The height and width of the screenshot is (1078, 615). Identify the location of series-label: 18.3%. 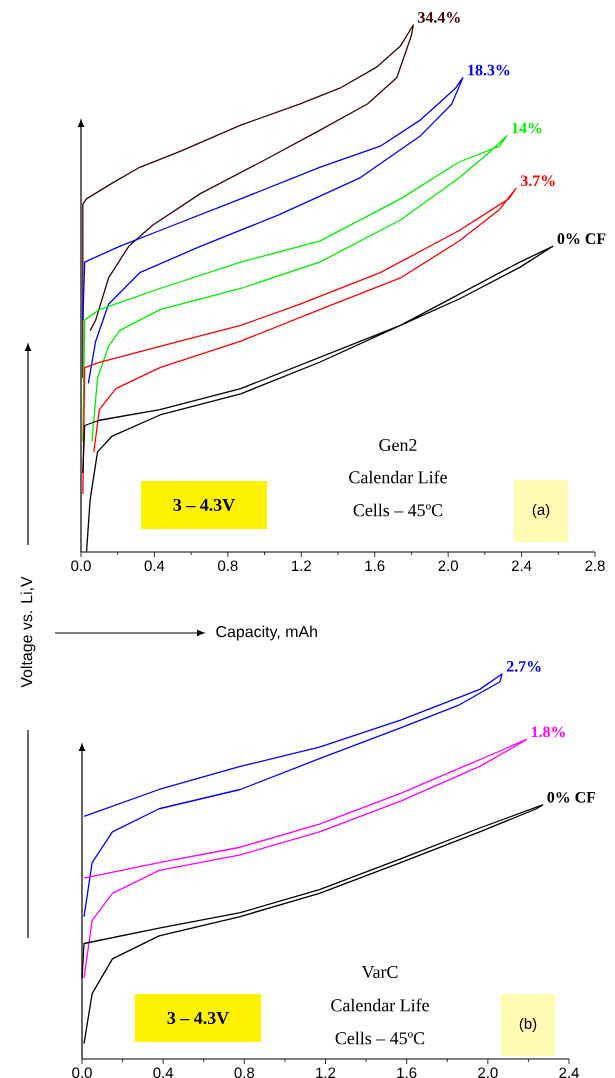
(489, 70).